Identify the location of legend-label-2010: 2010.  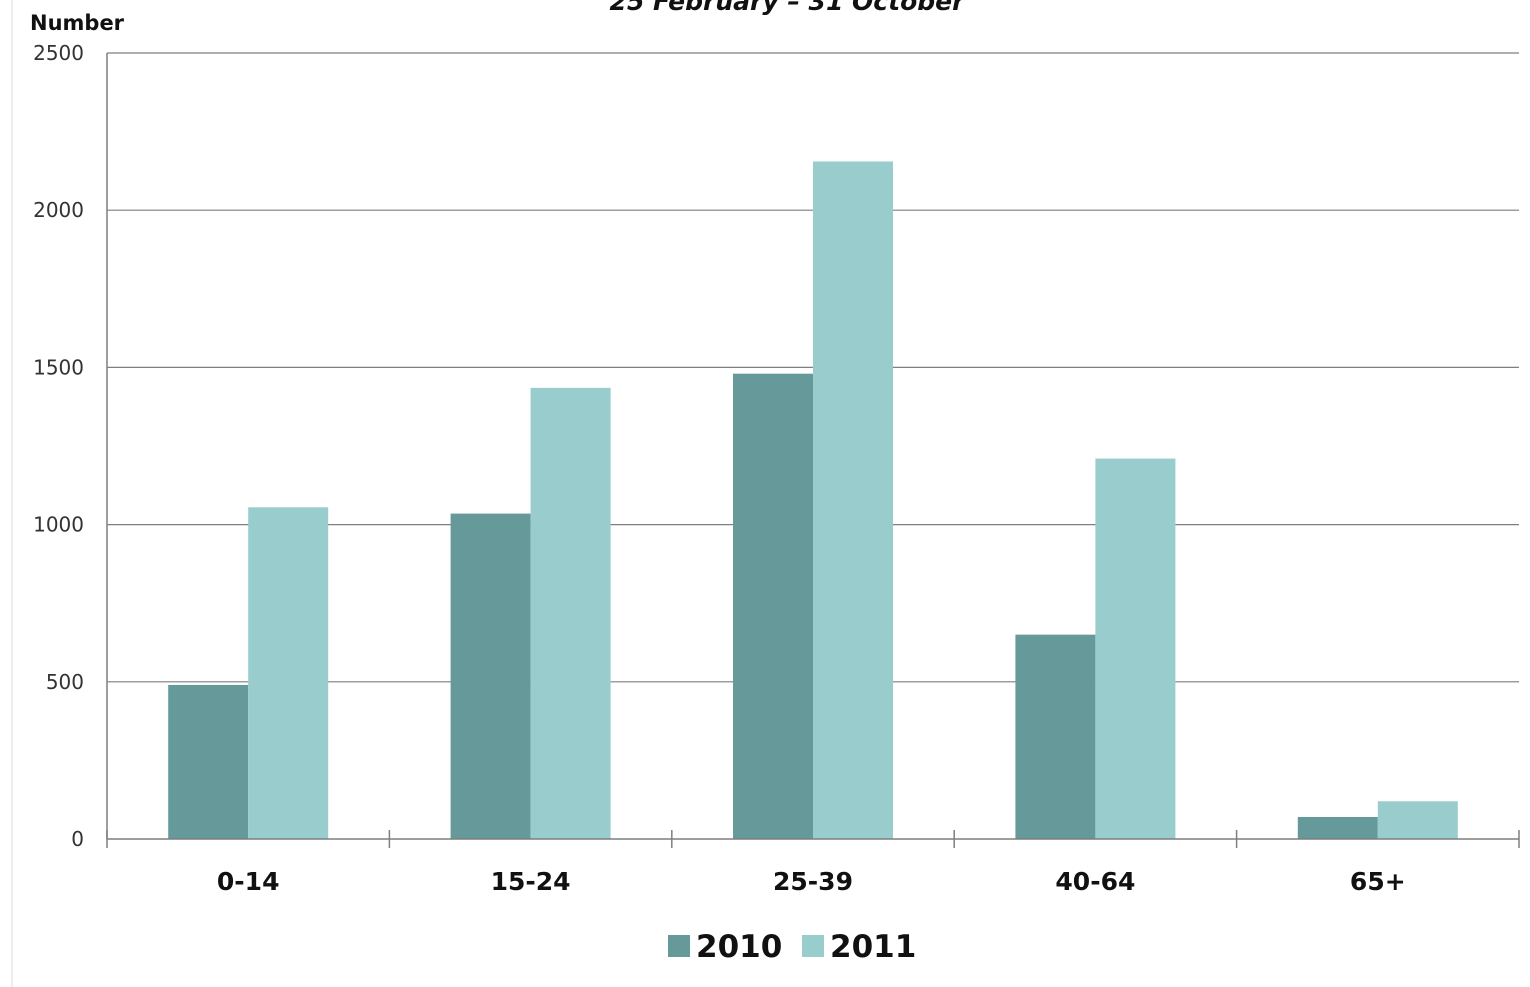
(739, 947).